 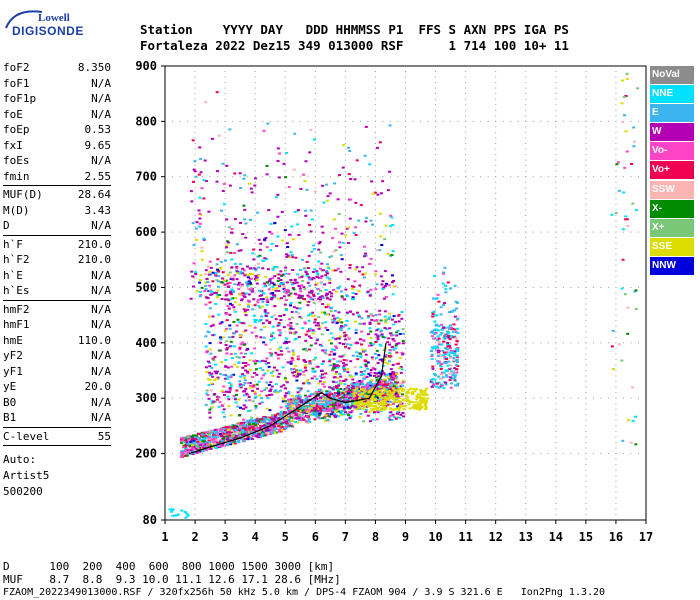 What do you see at coordinates (23, 491) in the screenshot?
I see `auto-scaling-line: 500200` at bounding box center [23, 491].